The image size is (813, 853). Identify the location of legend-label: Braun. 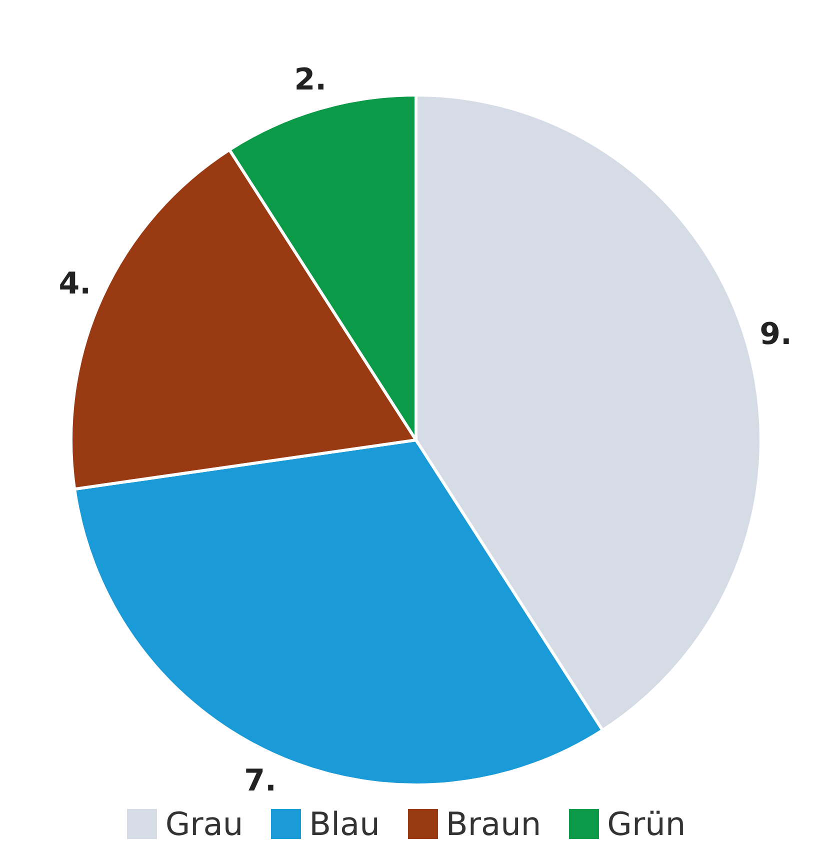
(494, 824).